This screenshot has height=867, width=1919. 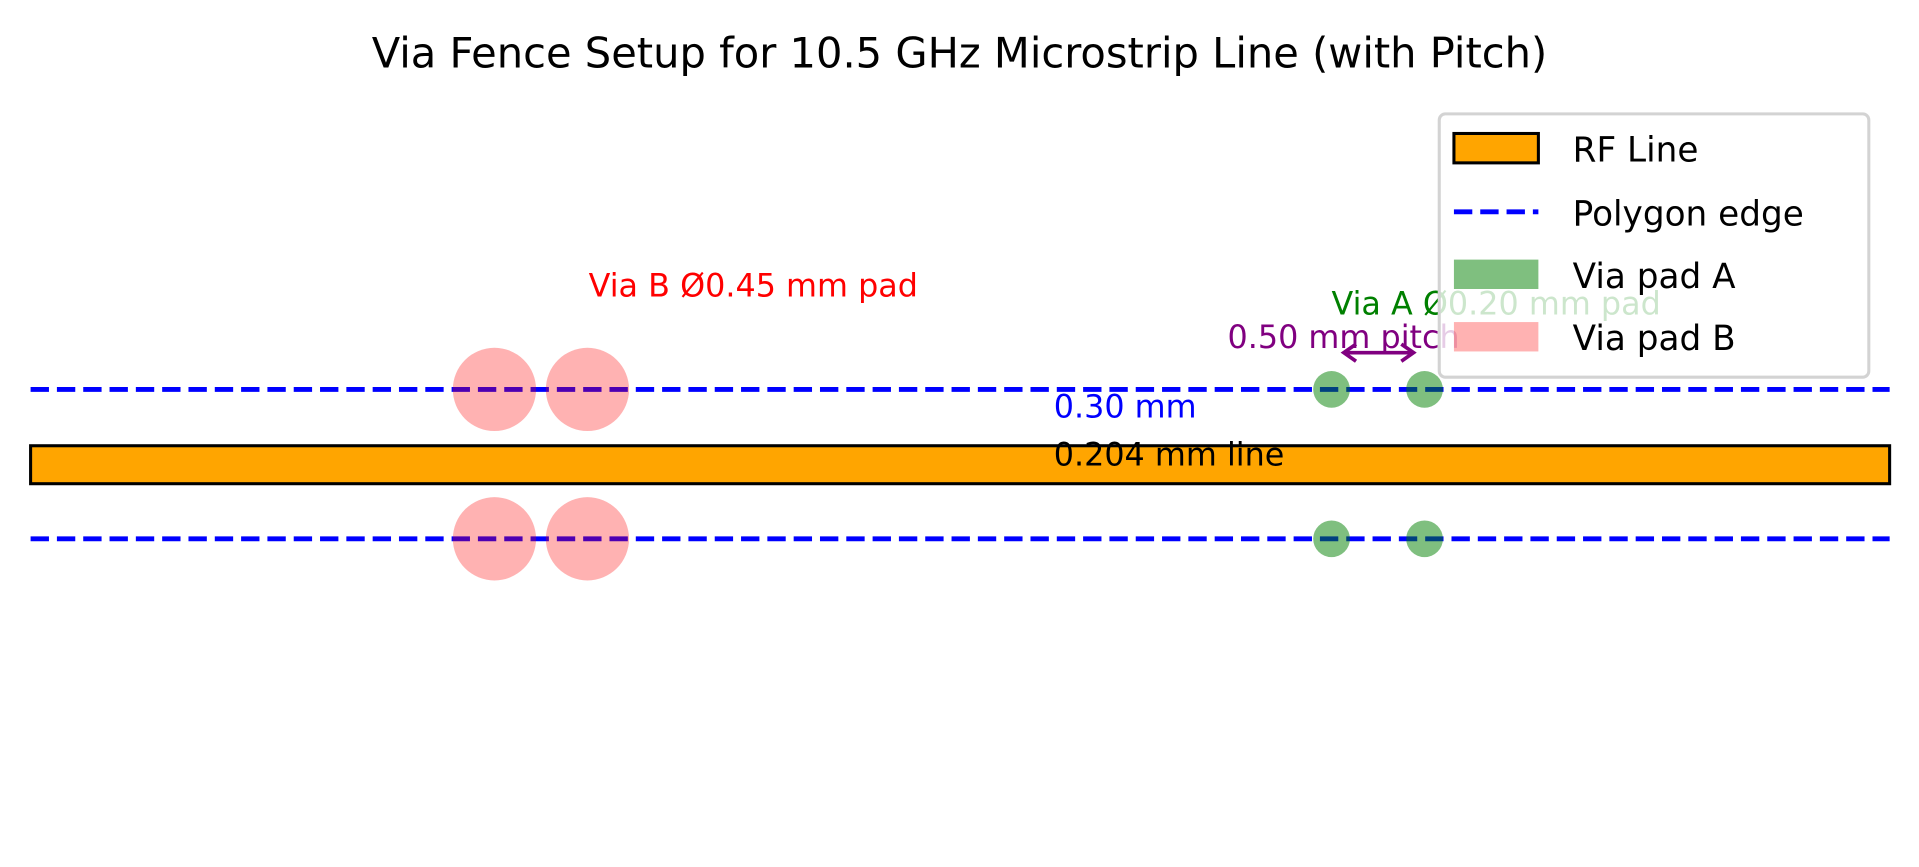 I want to click on gap-label: 0.30 mm, so click(x=1125, y=407).